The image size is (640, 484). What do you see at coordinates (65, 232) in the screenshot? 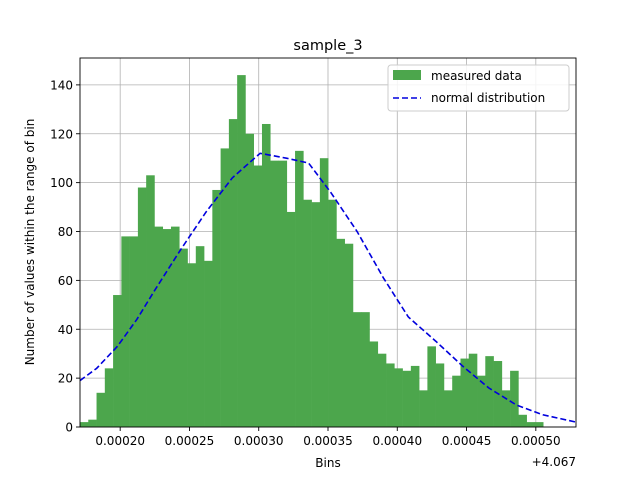
I see `y-tick-label: 80` at bounding box center [65, 232].